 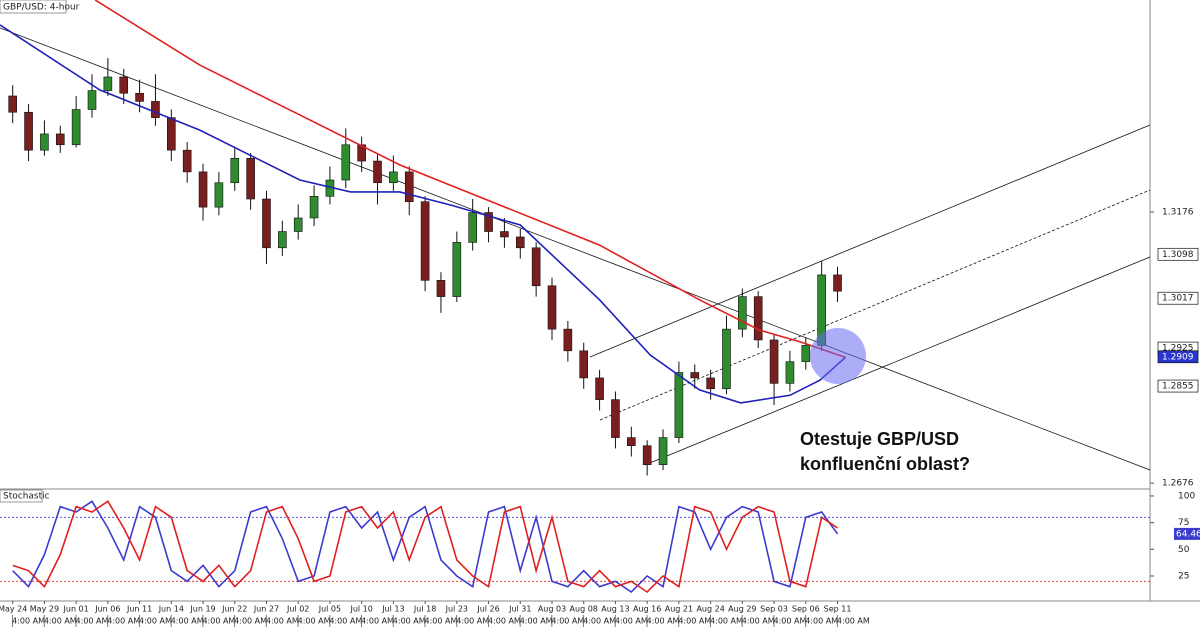 I want to click on stoch-badge-label: 64.46, so click(x=1188, y=534).